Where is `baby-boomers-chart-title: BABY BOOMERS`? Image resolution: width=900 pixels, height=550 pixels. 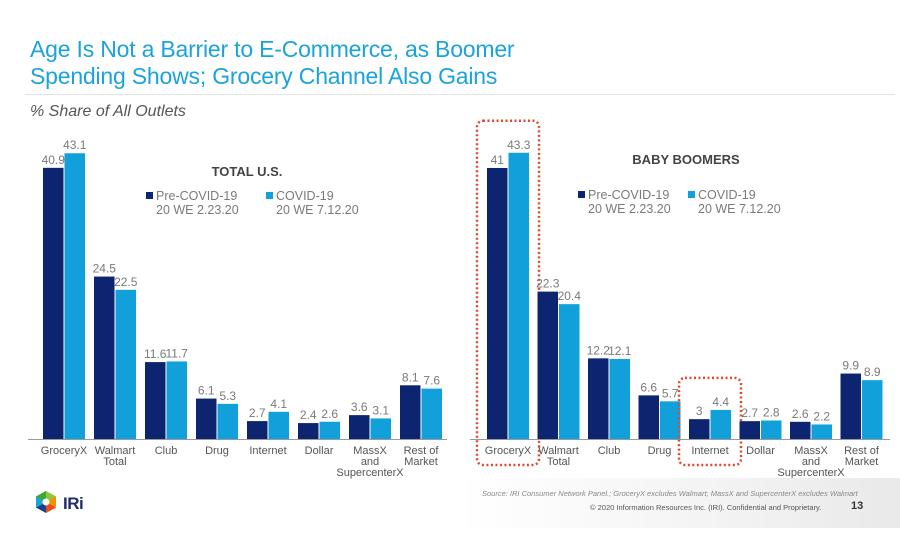
baby-boomers-chart-title: BABY BOOMERS is located at coordinates (686, 159).